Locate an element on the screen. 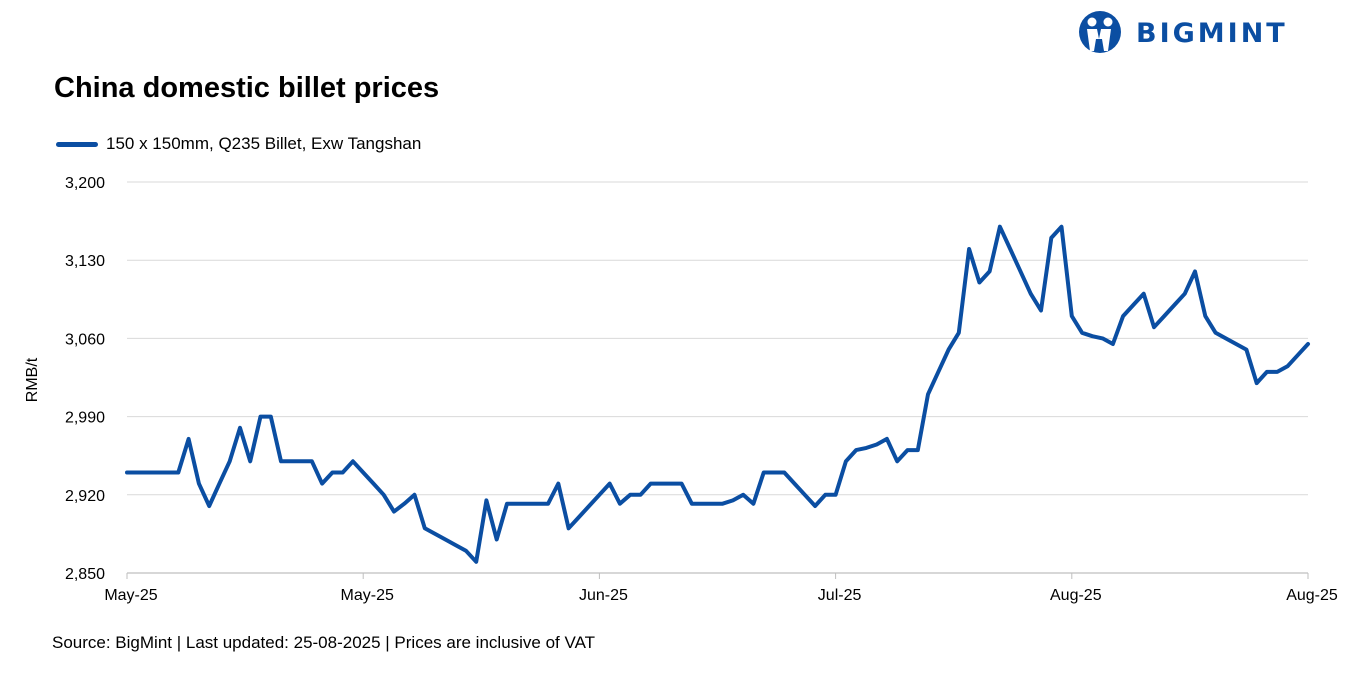 The width and height of the screenshot is (1350, 675). y-axis-ticks: 2,850 2,920 2,990 3,060 3,130 3,200 is located at coordinates (85, 379).